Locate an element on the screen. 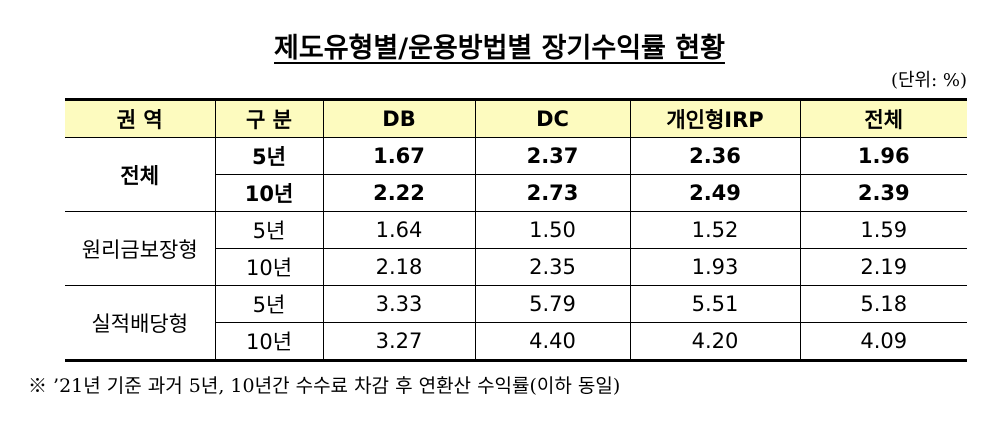  value-cell: 3.33 is located at coordinates (399, 304).